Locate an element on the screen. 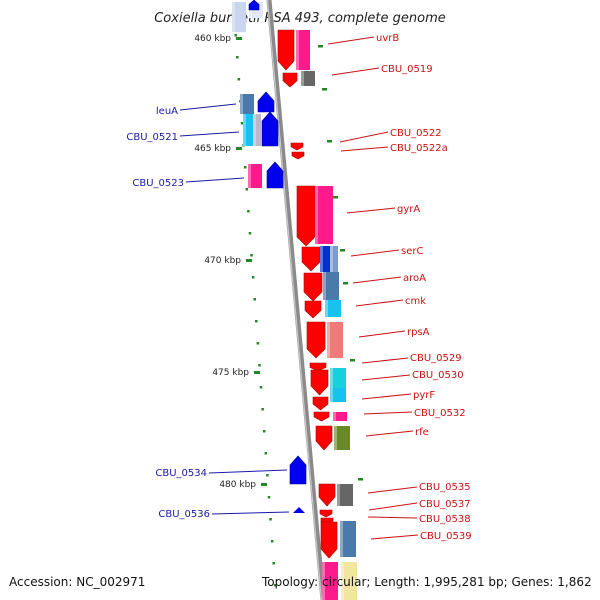 The image size is (600, 600). cds-serC-b is located at coordinates (334, 259).